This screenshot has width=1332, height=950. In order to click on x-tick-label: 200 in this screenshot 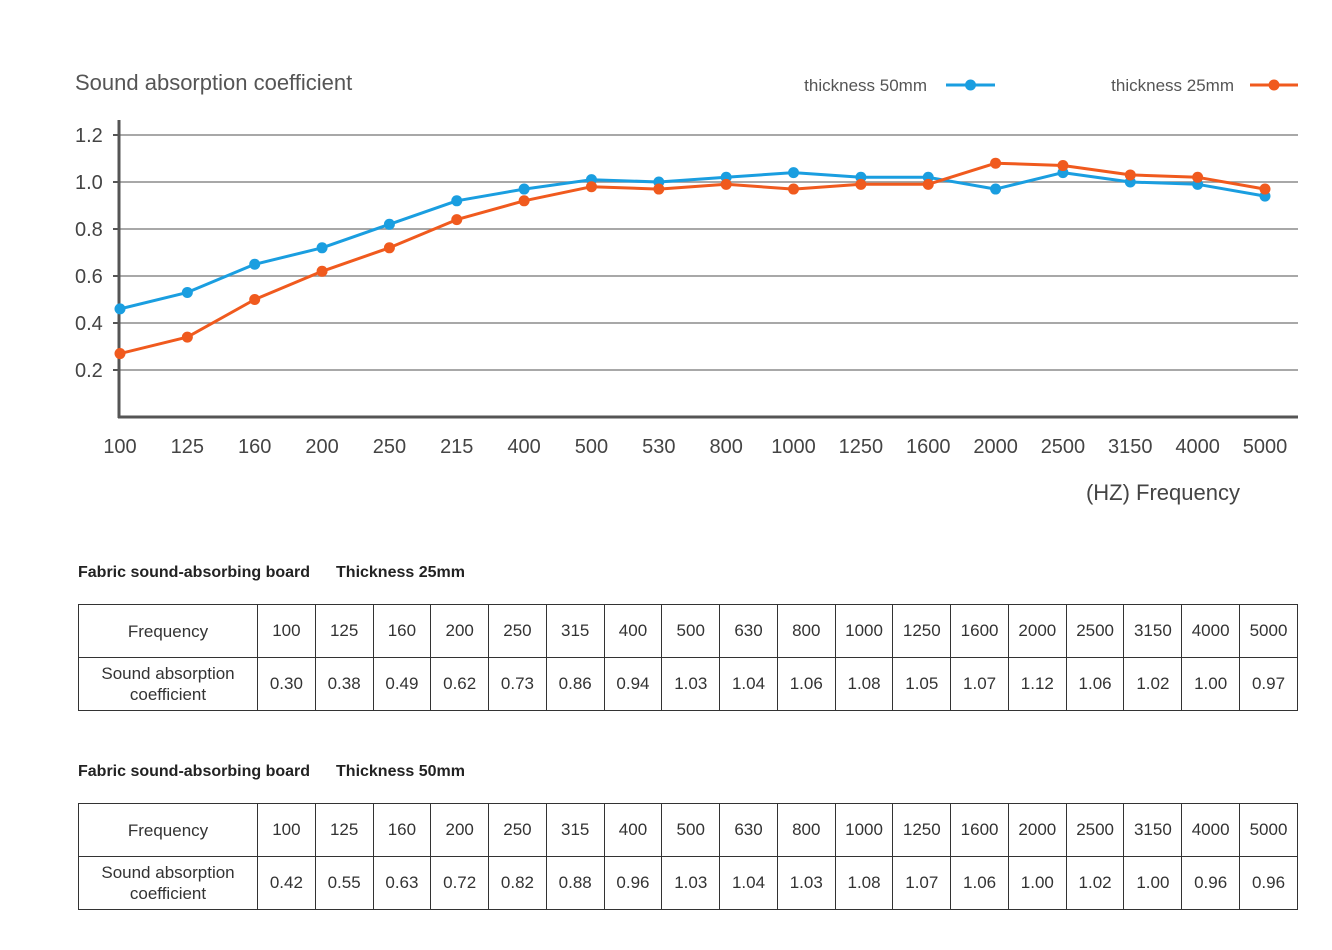, I will do `click(321, 447)`.